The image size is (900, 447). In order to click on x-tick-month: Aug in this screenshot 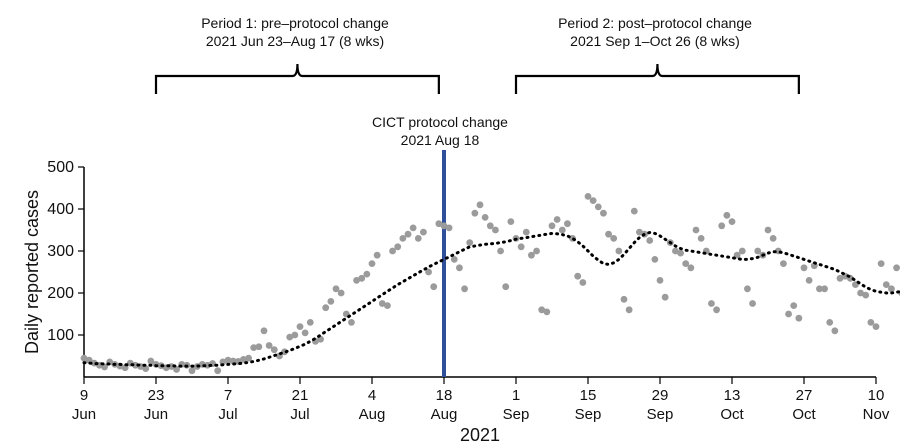, I will do `click(372, 414)`.